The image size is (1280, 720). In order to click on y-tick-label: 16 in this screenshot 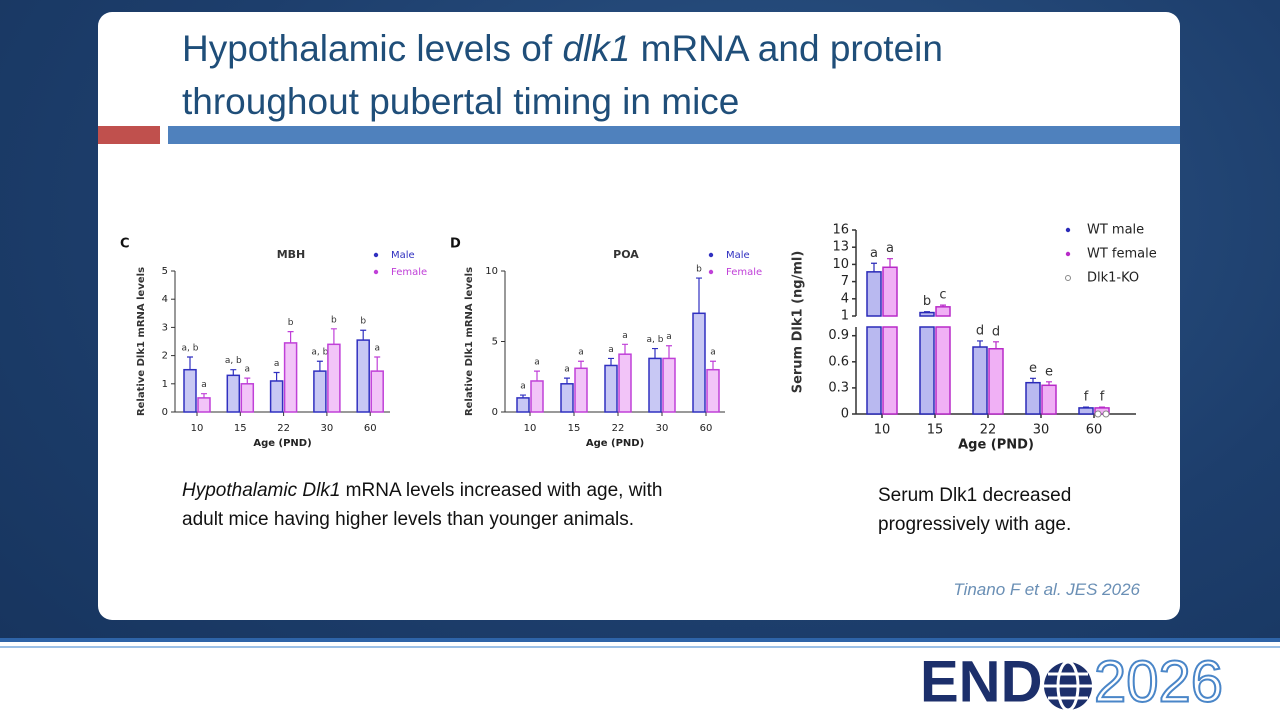, I will do `click(840, 230)`.